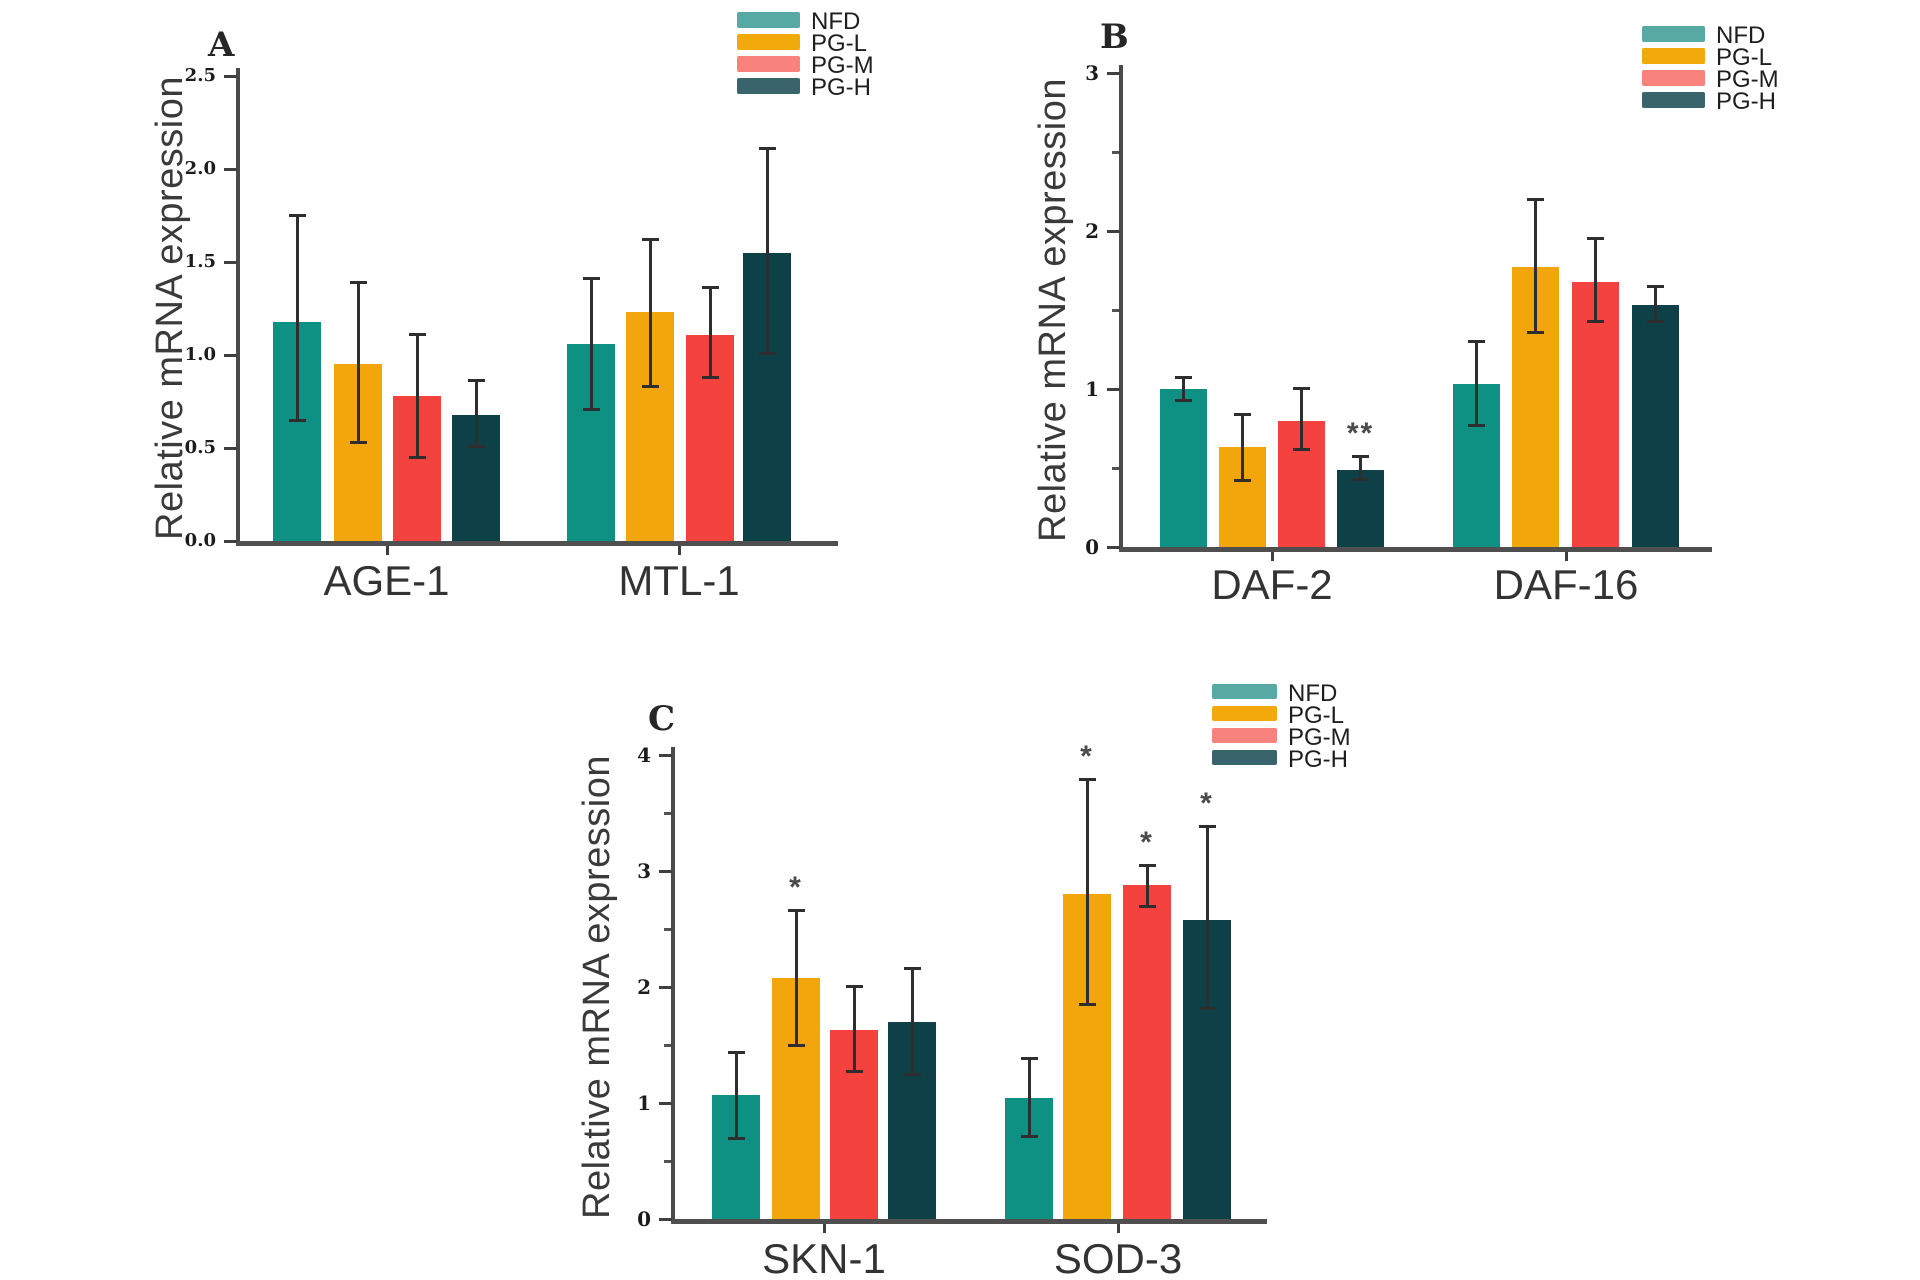  Describe the element at coordinates (668, 1161) in the screenshot. I see `panel-c-y-minor-tick-0.5` at that location.